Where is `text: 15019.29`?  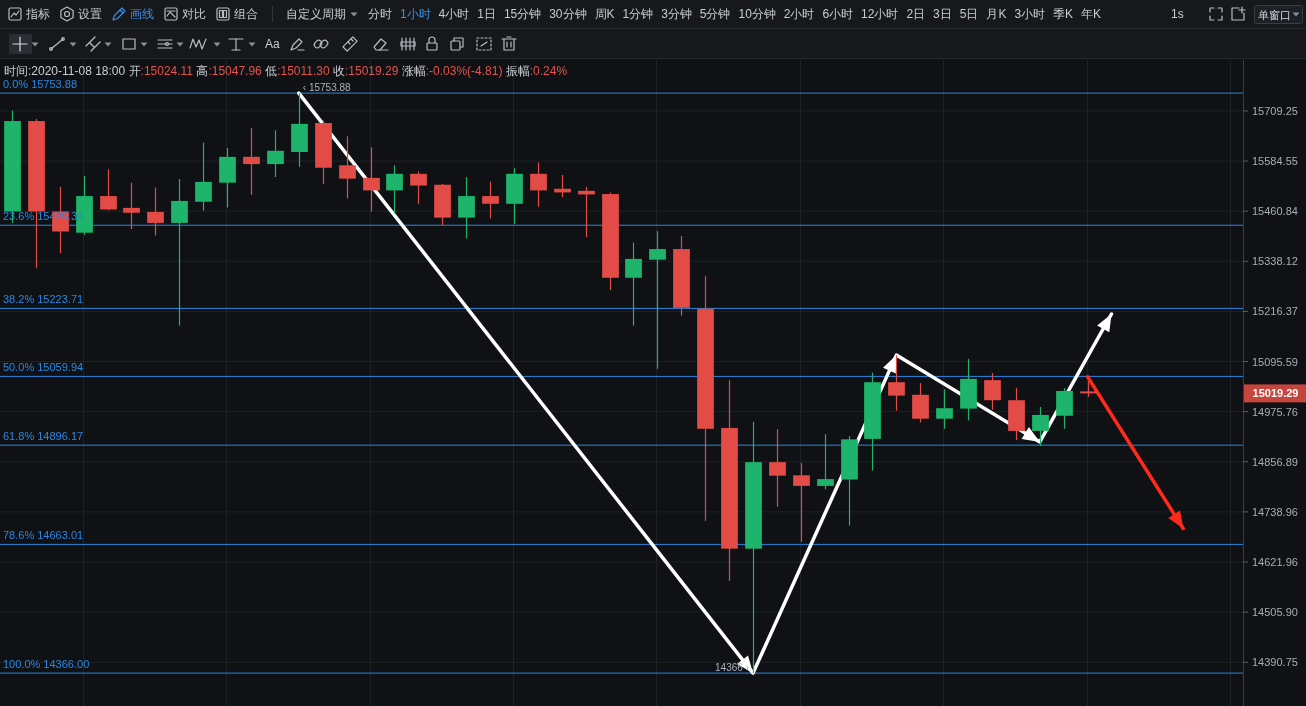 text: 15019.29 is located at coordinates (1275, 393).